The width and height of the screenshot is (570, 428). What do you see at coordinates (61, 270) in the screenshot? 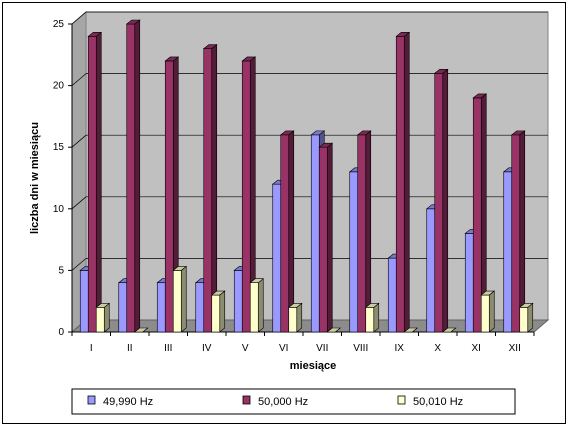
I see `y-tick-label: 5` at bounding box center [61, 270].